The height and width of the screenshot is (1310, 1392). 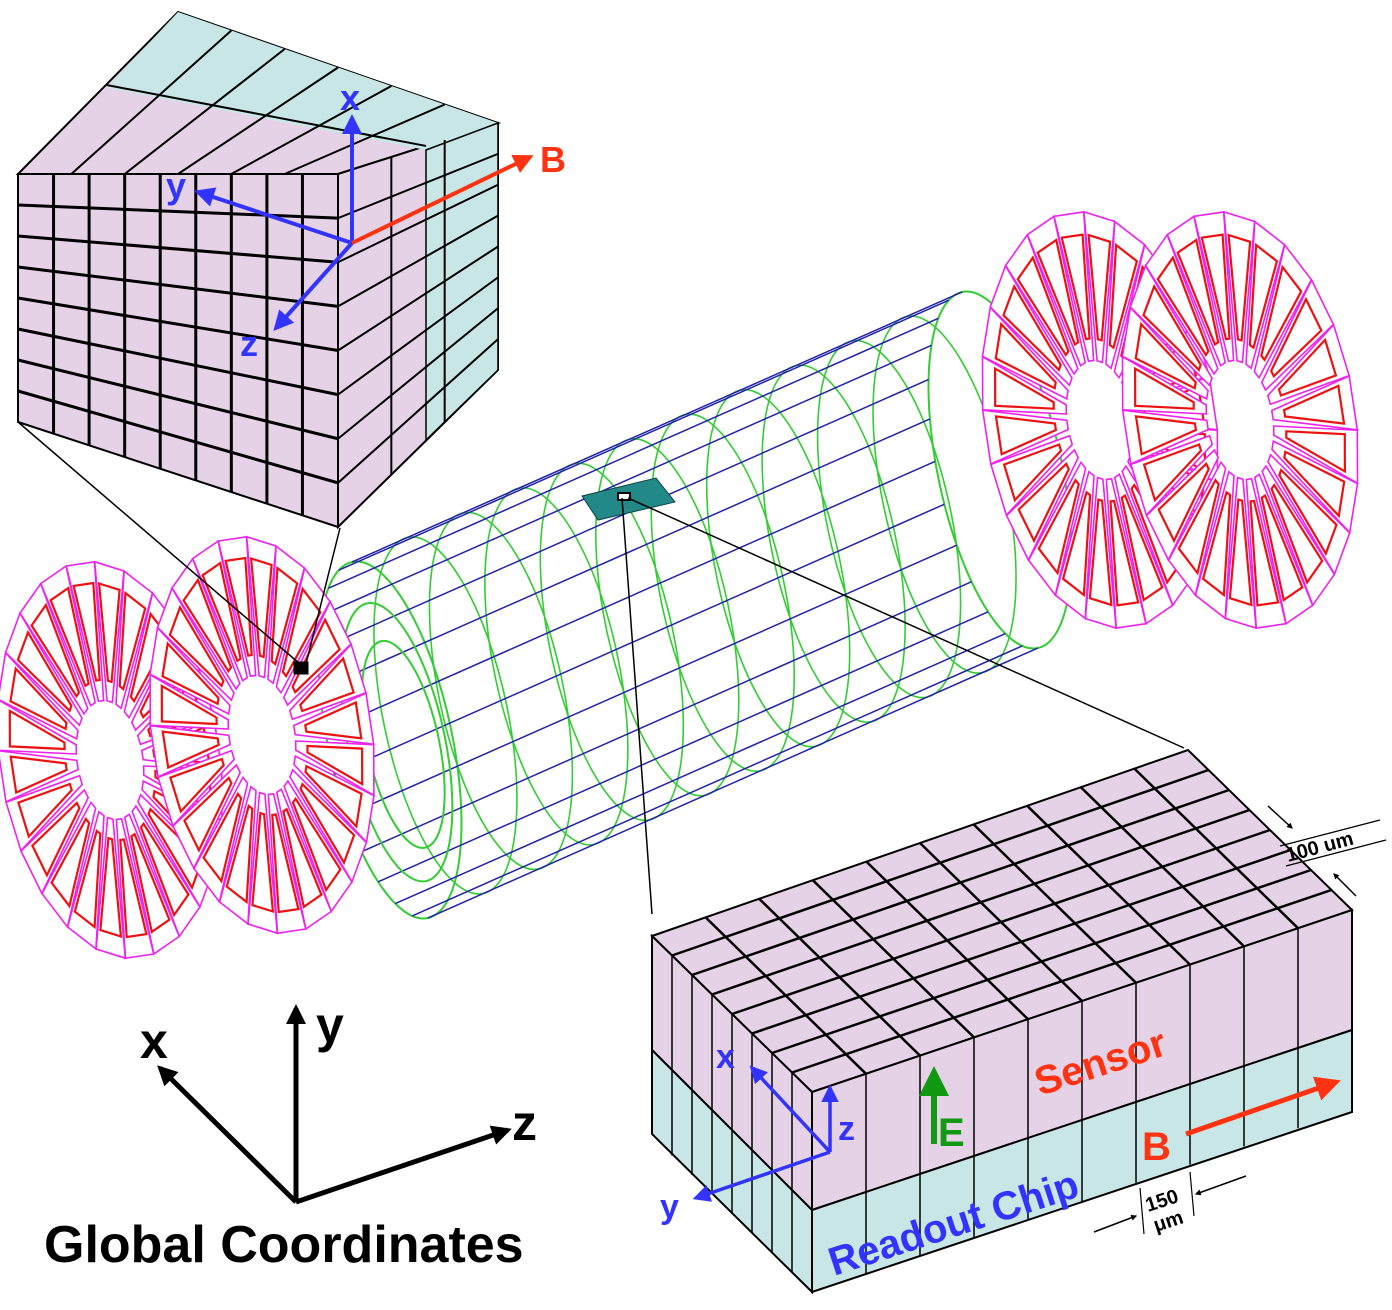 I want to click on bottom-x-label: x, so click(x=725, y=1057).